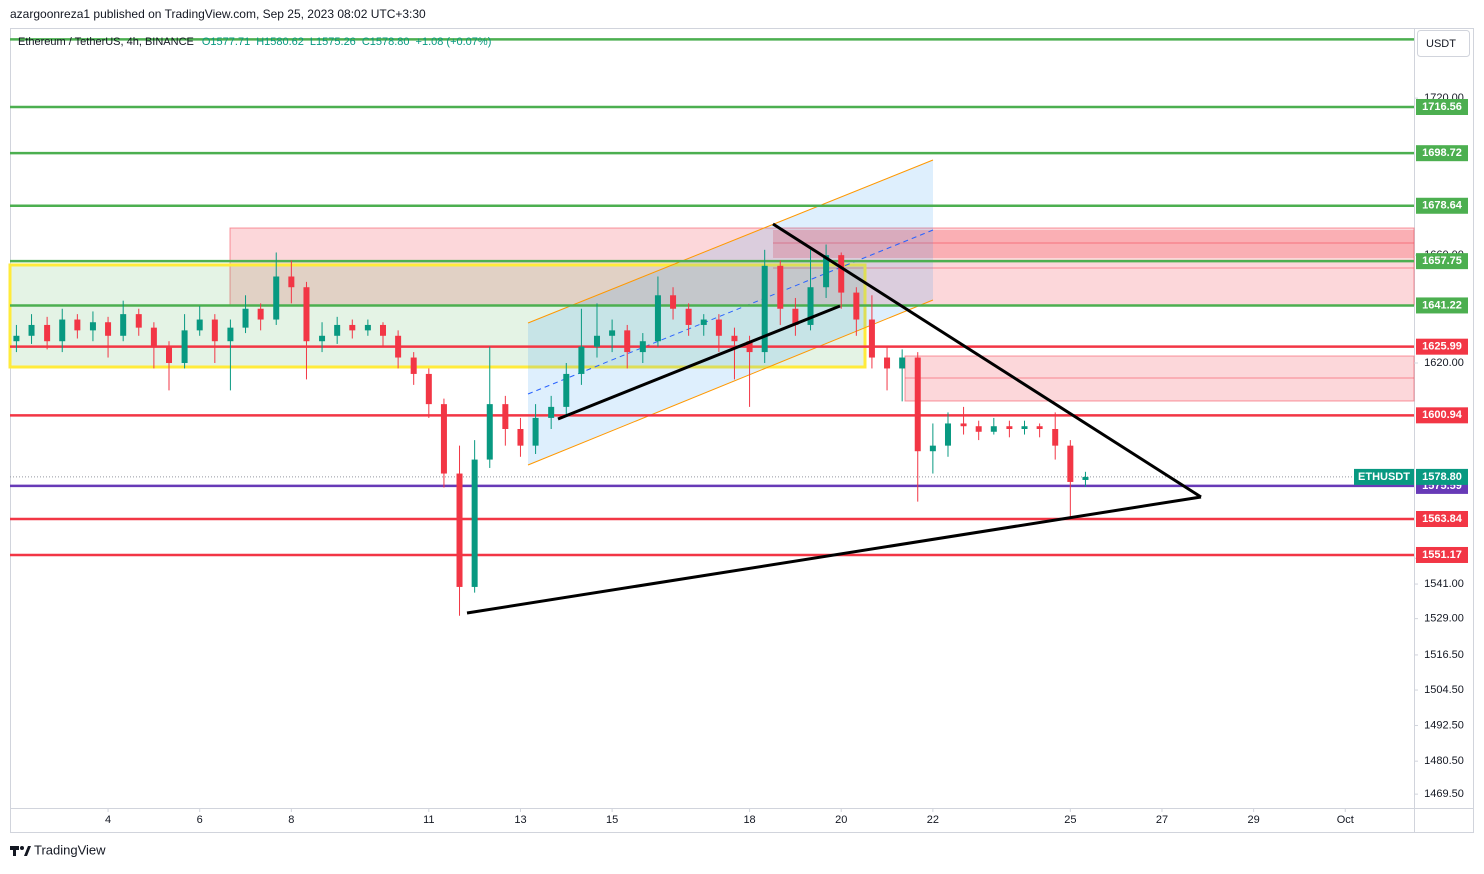  I want to click on level-label: 1657.75, so click(1442, 261).